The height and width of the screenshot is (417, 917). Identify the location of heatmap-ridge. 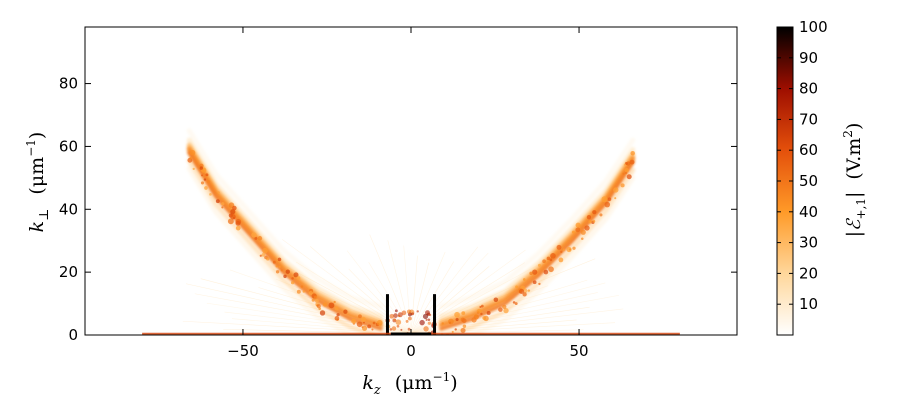
(285, 240).